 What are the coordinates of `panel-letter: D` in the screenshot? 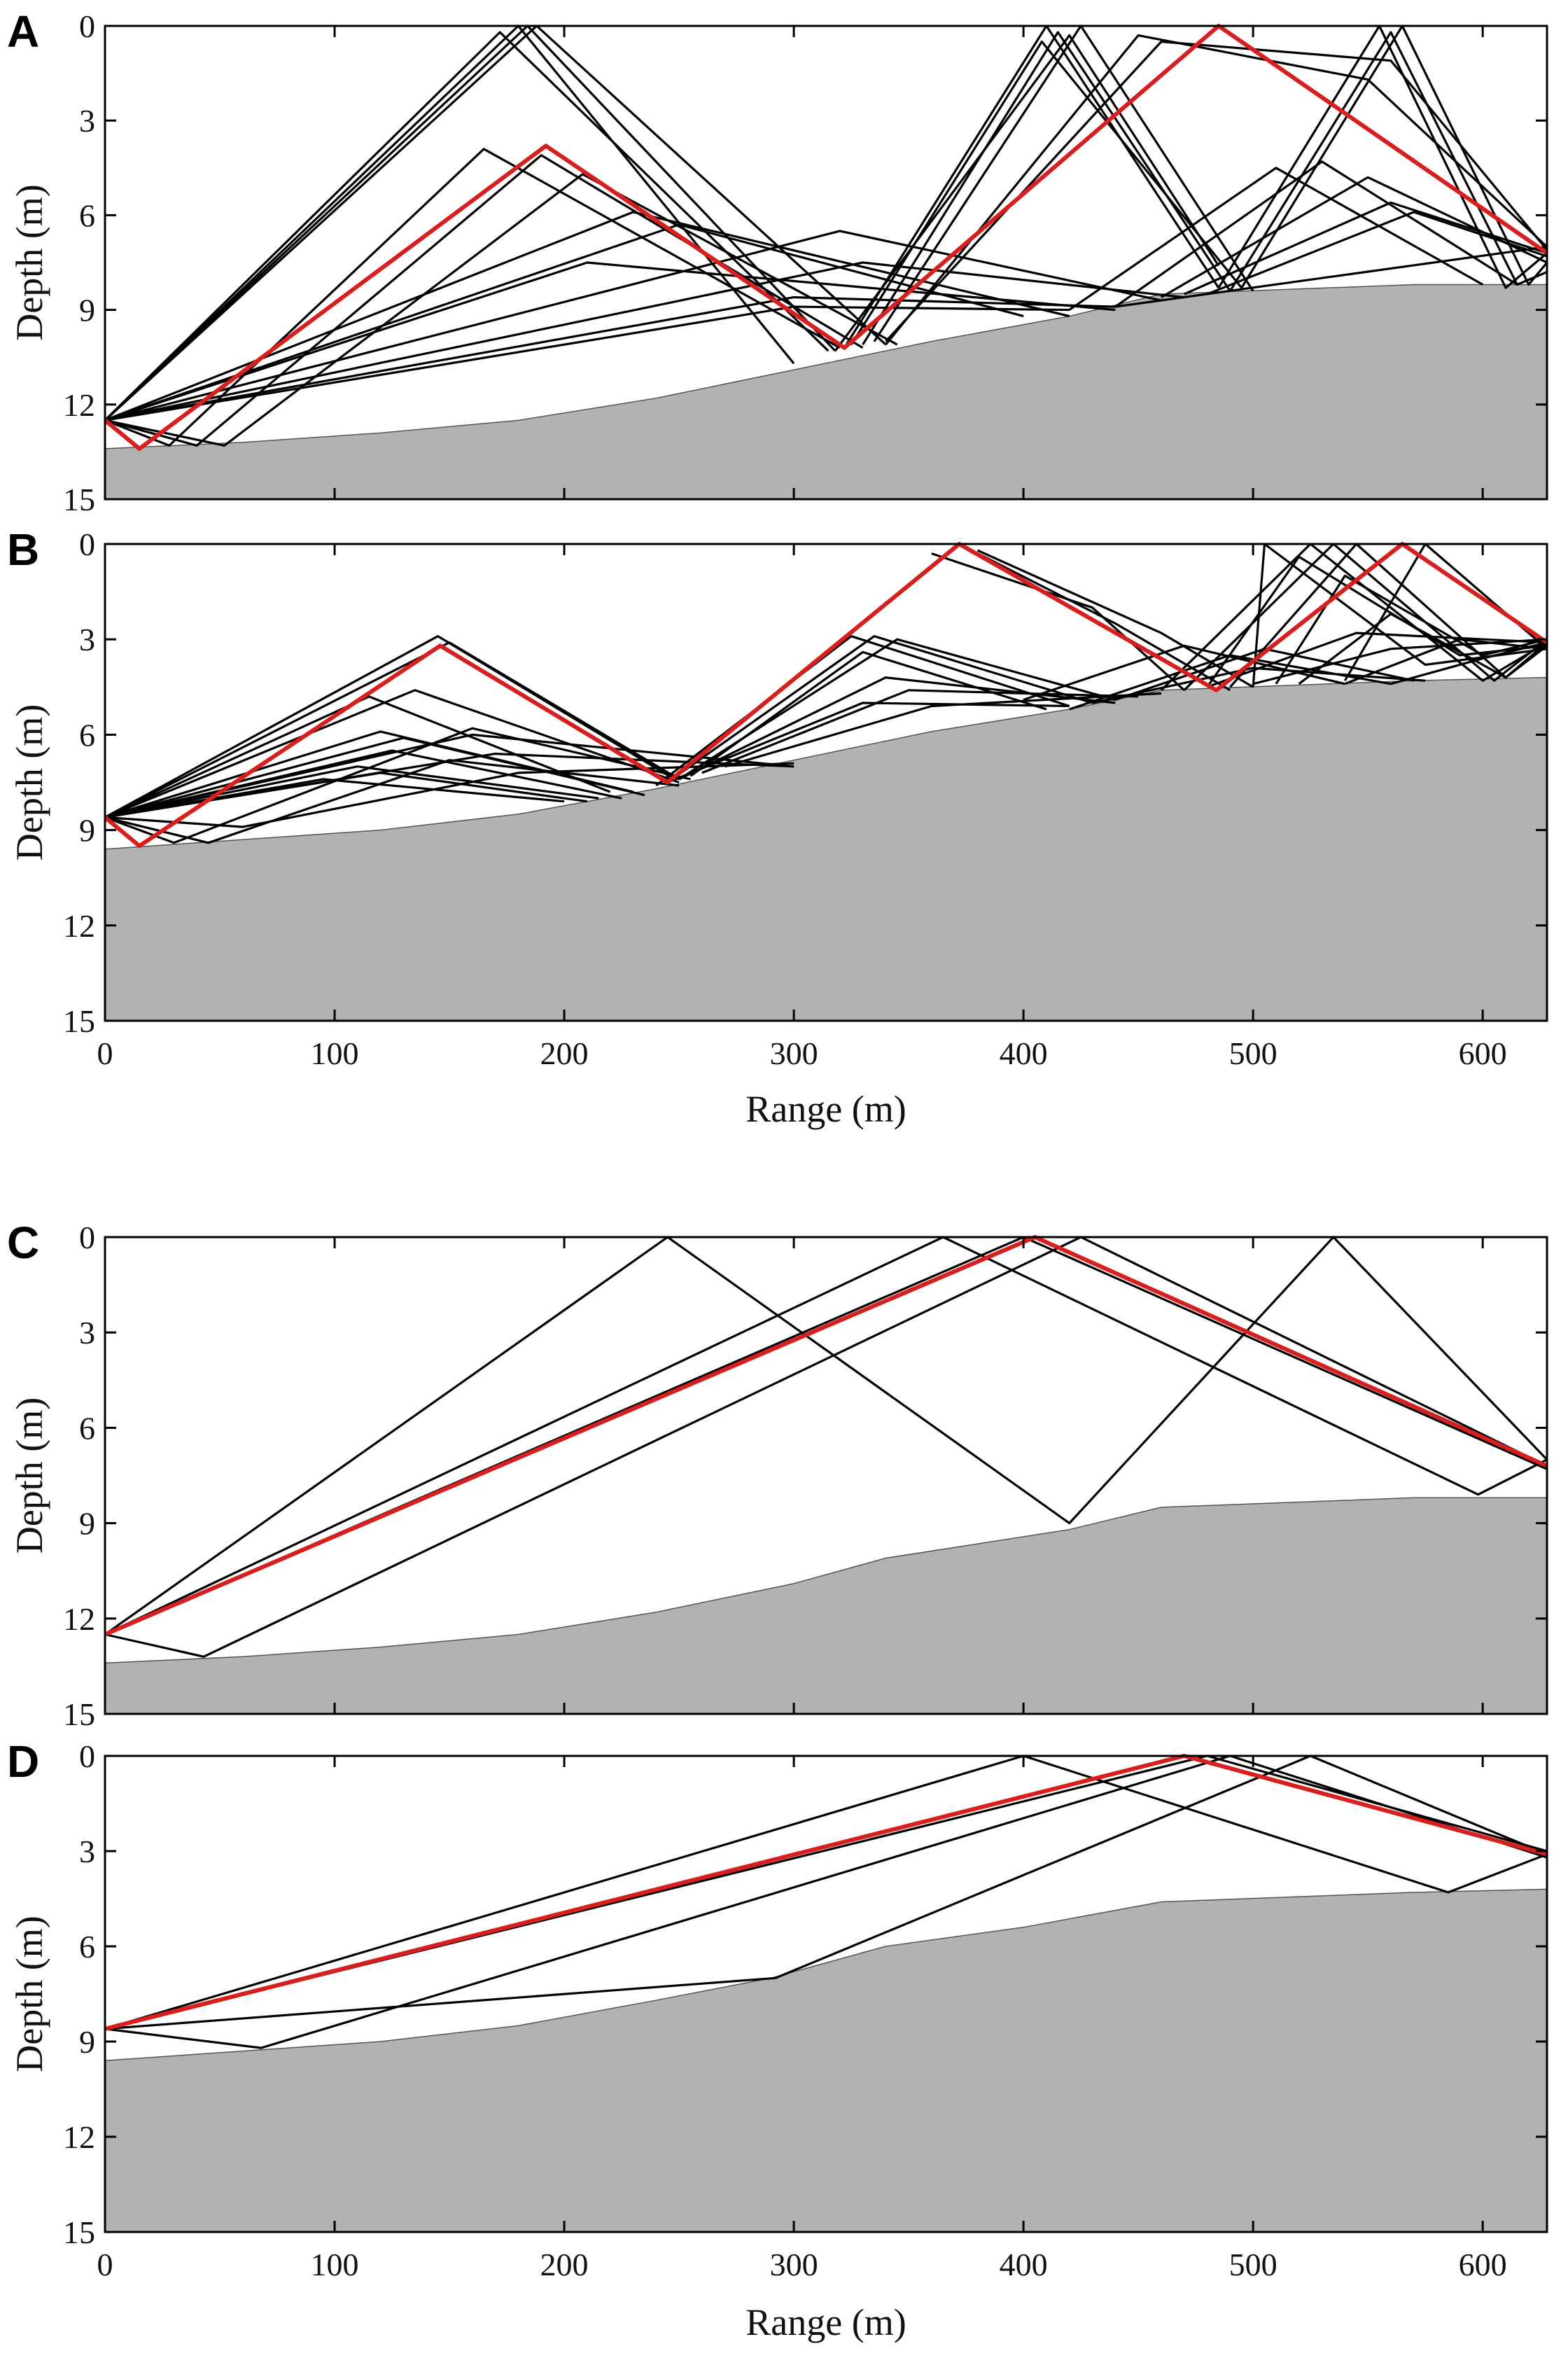 It's located at (23, 1762).